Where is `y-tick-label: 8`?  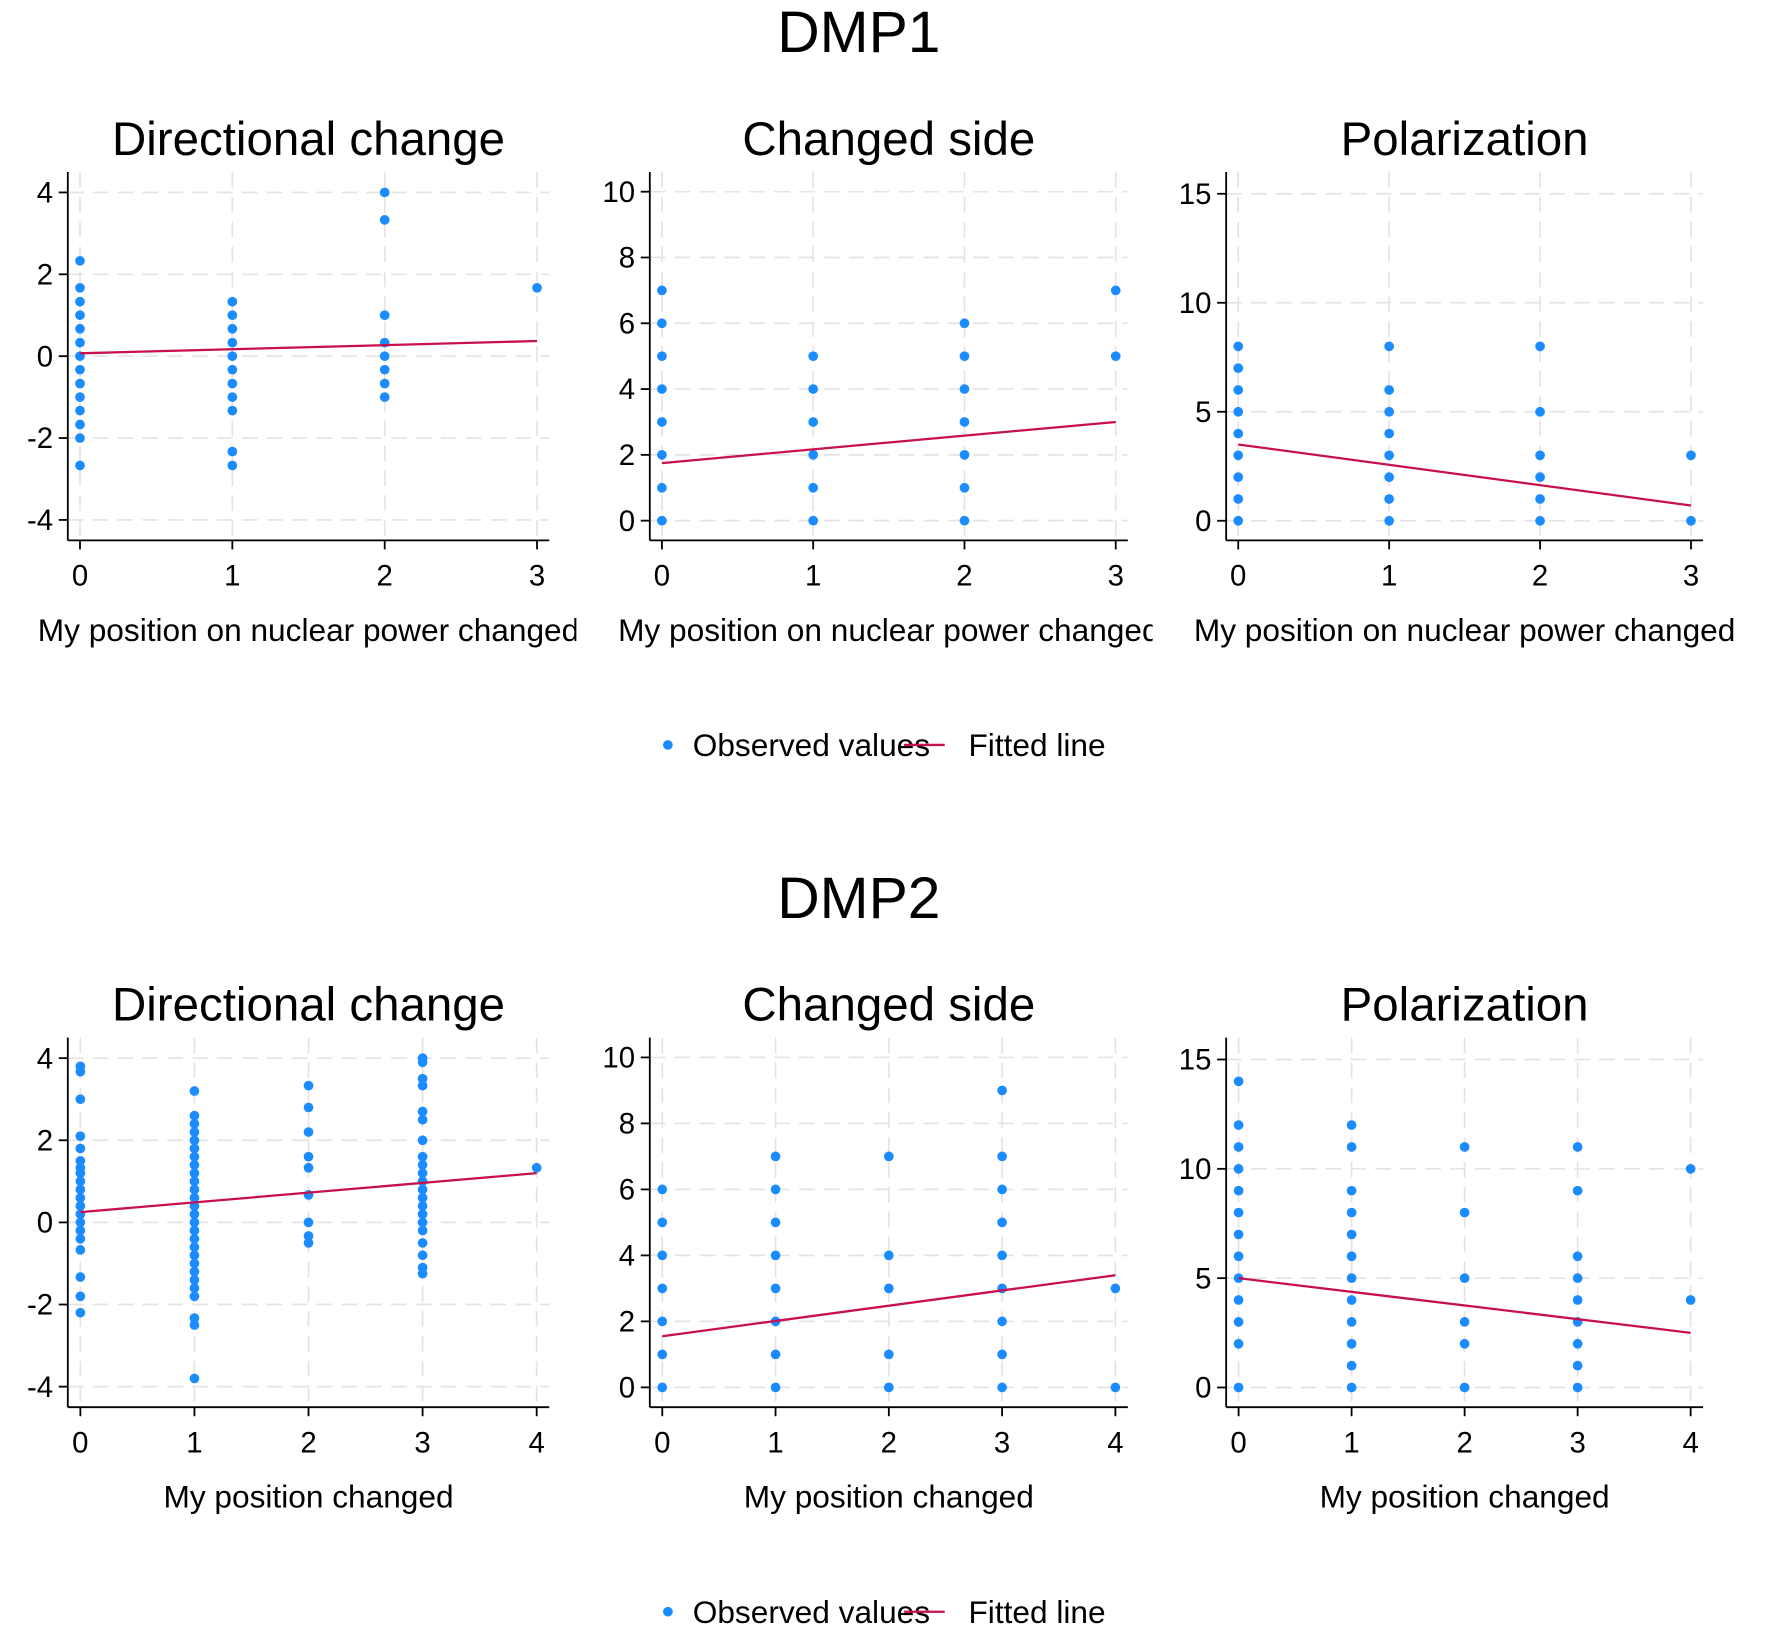 y-tick-label: 8 is located at coordinates (627, 258).